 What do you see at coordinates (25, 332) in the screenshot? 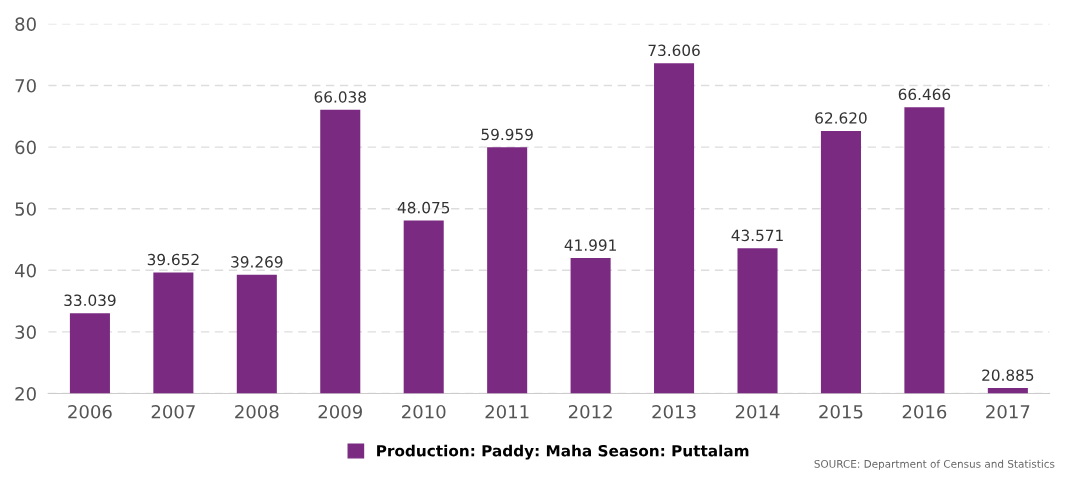
I see `y-tick-label: 30` at bounding box center [25, 332].